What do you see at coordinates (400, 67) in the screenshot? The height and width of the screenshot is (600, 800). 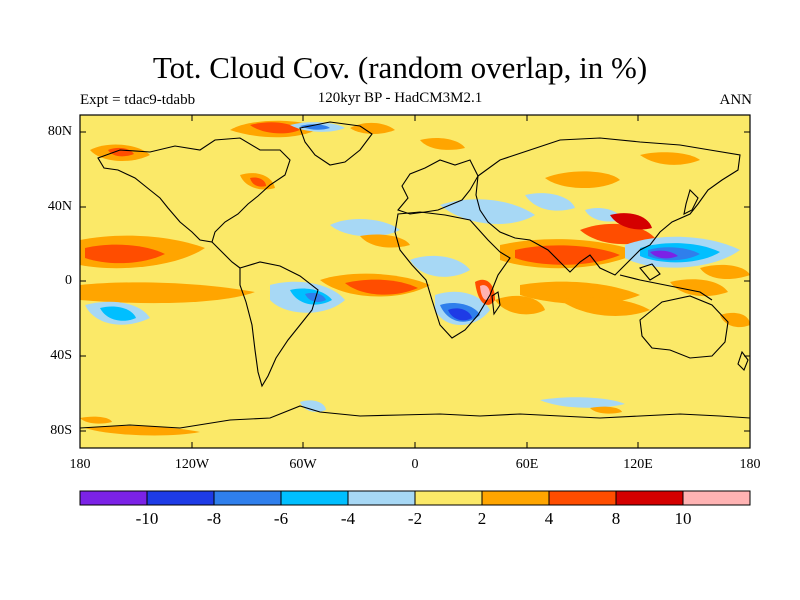 I see `map-title: Tot. Cloud Cov. (random overlap, in %)` at bounding box center [400, 67].